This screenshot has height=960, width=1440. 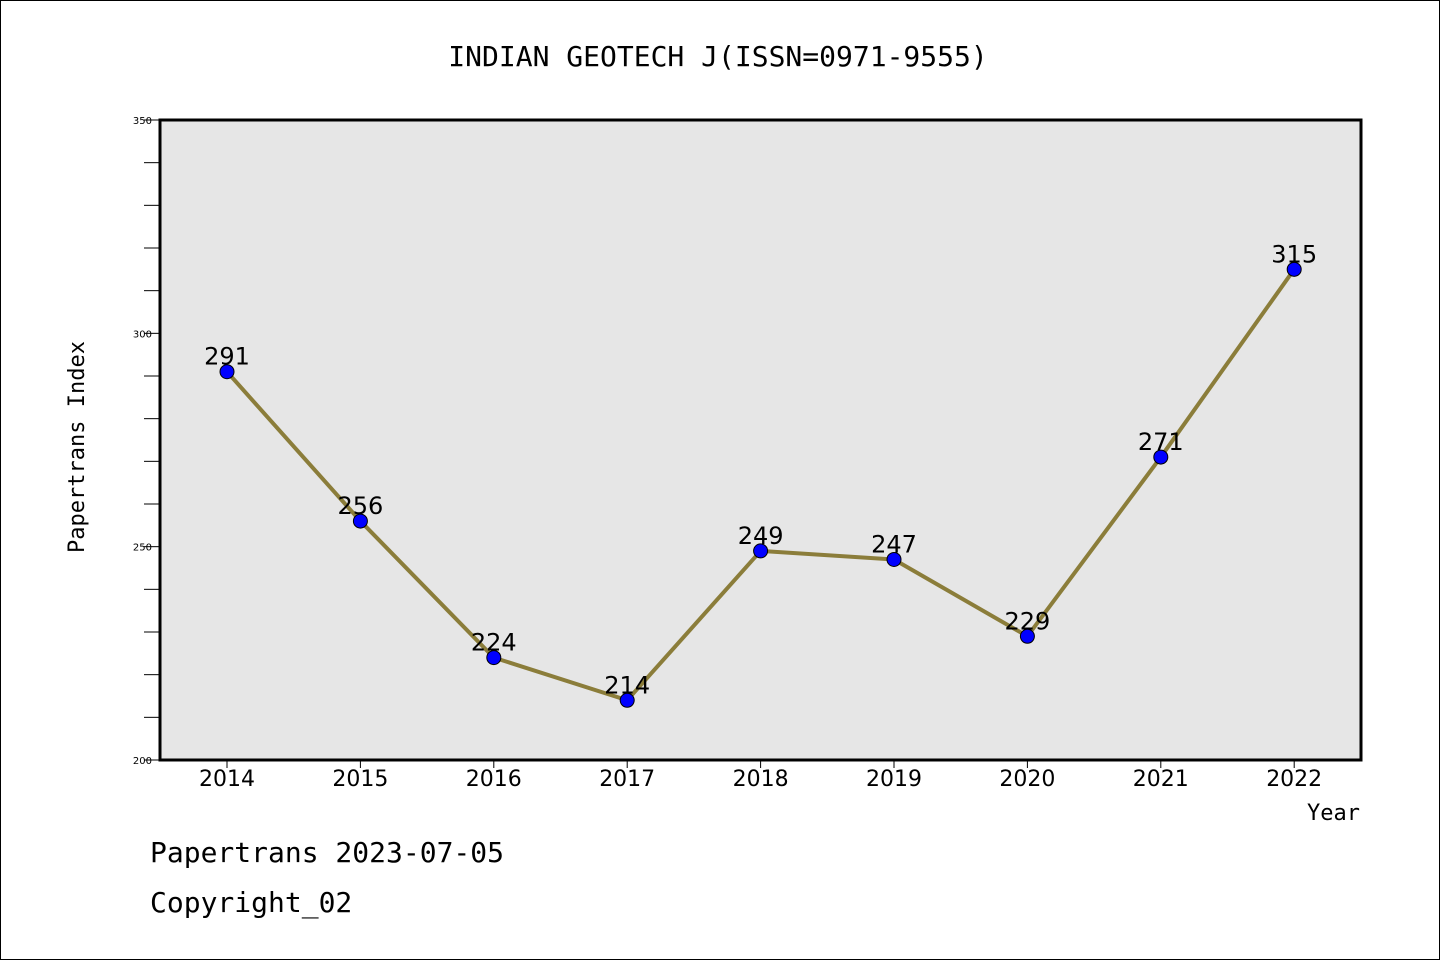 I want to click on y-tick-label: 250, so click(x=142, y=548).